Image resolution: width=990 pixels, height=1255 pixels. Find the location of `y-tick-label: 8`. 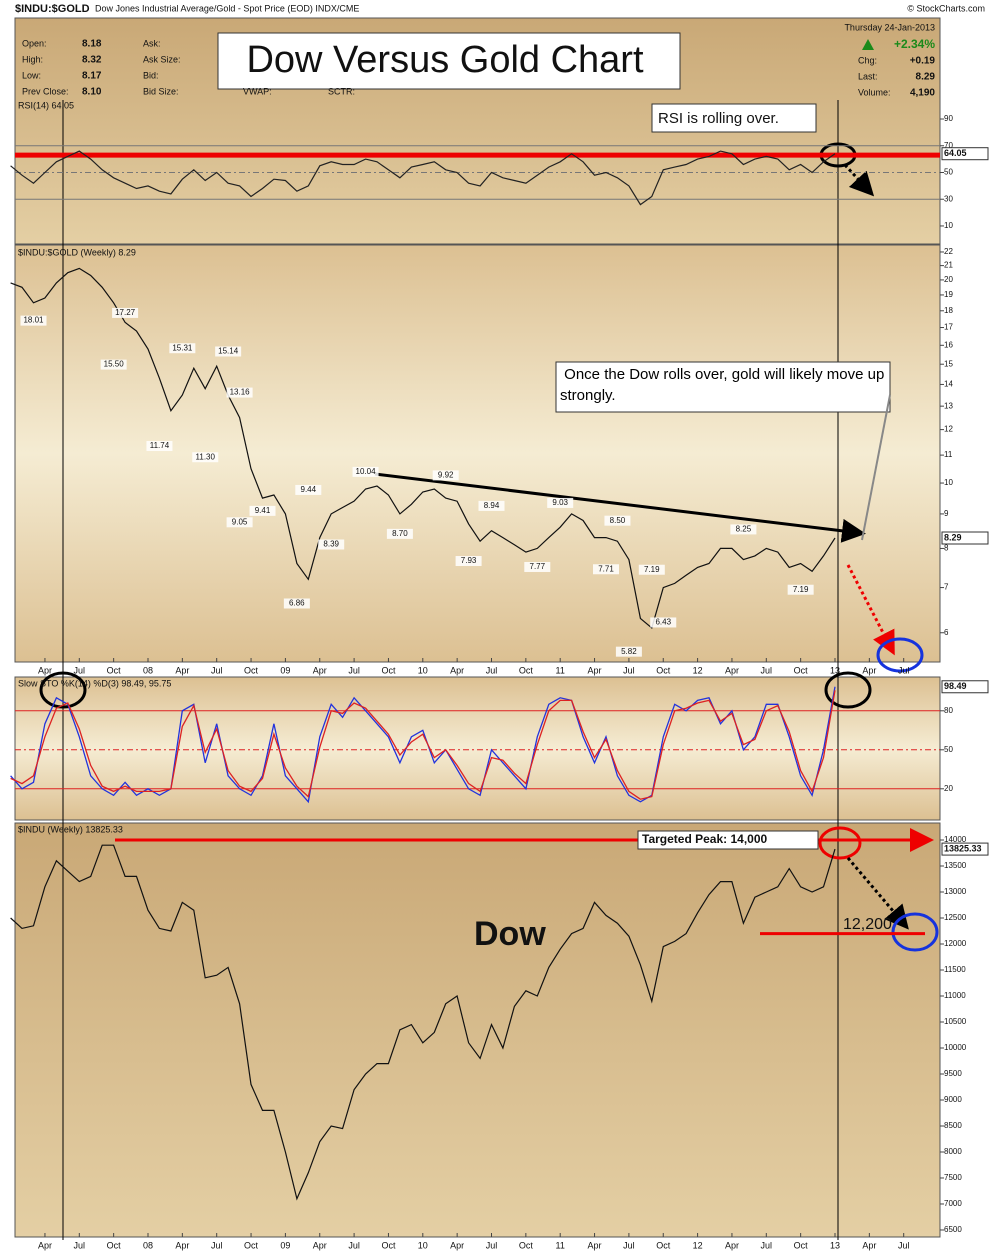

y-tick-label: 8 is located at coordinates (946, 548).